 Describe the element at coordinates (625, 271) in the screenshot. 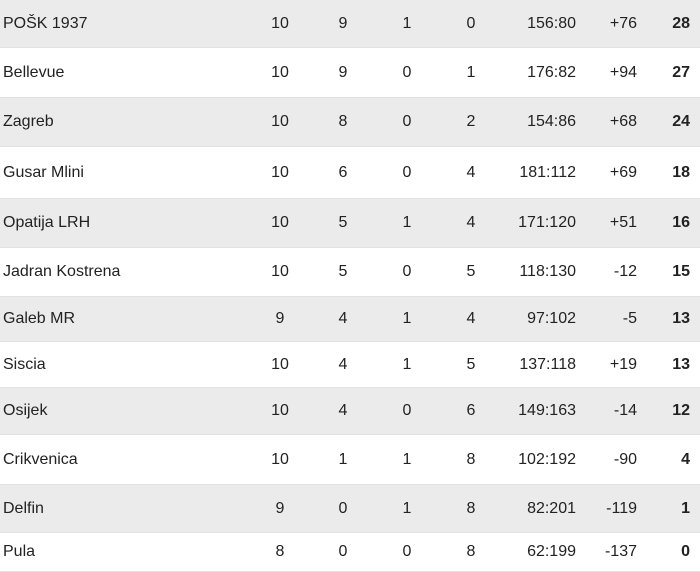

I see `goal-difference: -12` at that location.